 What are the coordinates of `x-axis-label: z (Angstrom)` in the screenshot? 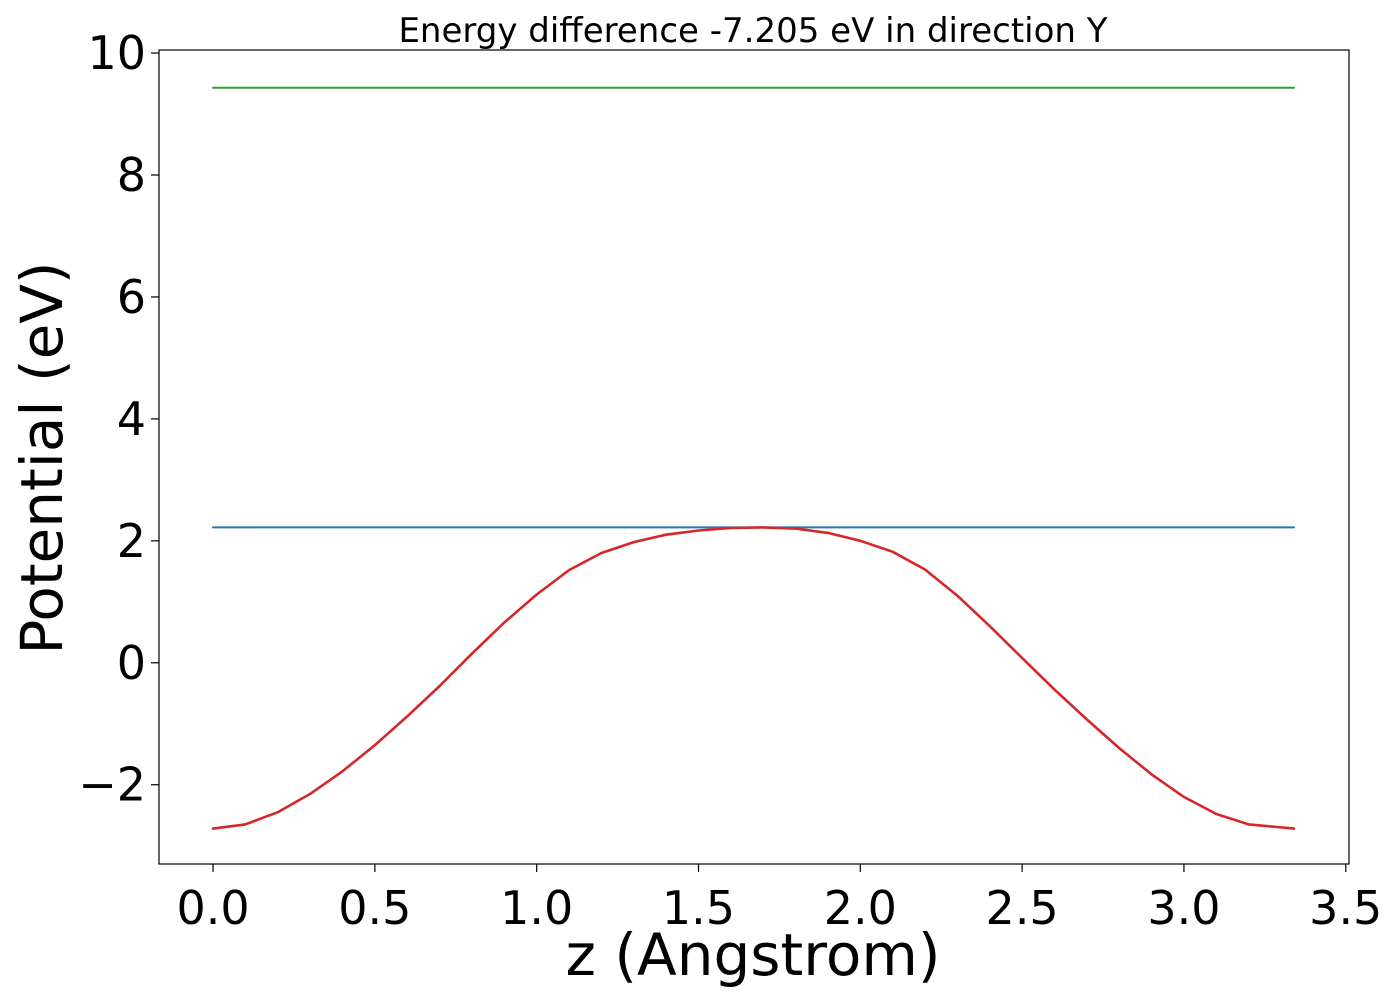 It's located at (753, 955).